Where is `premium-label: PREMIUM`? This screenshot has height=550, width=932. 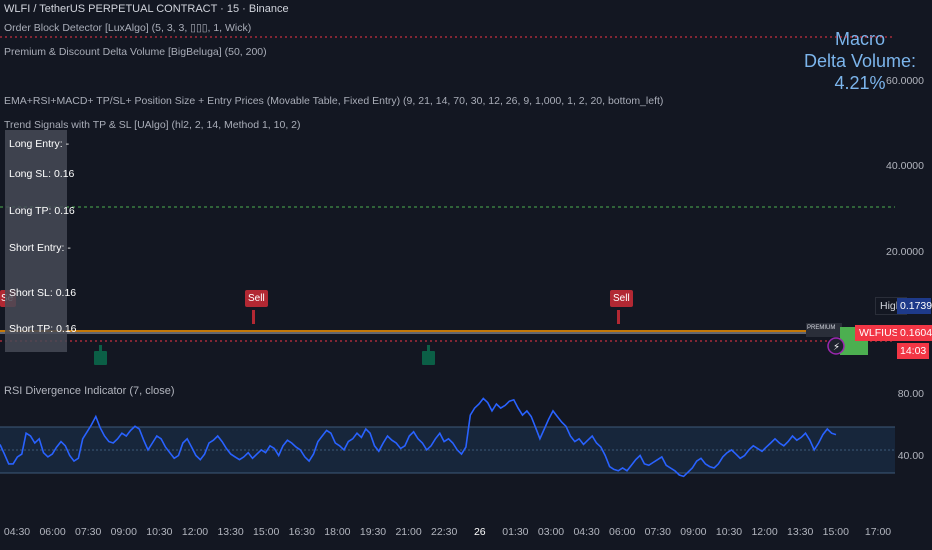
premium-label: PREMIUM is located at coordinates (821, 328).